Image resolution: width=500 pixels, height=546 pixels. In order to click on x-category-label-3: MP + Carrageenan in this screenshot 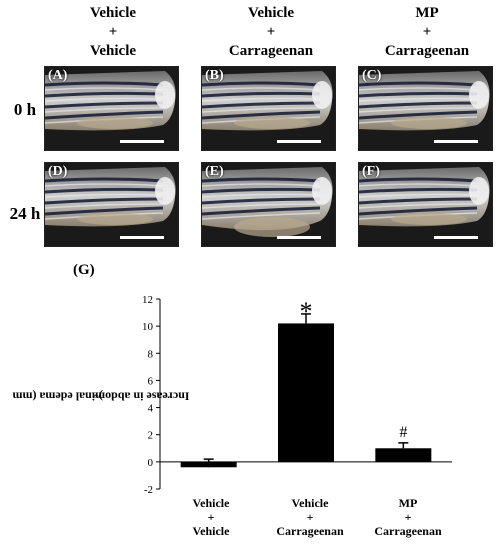, I will do `click(408, 517)`.